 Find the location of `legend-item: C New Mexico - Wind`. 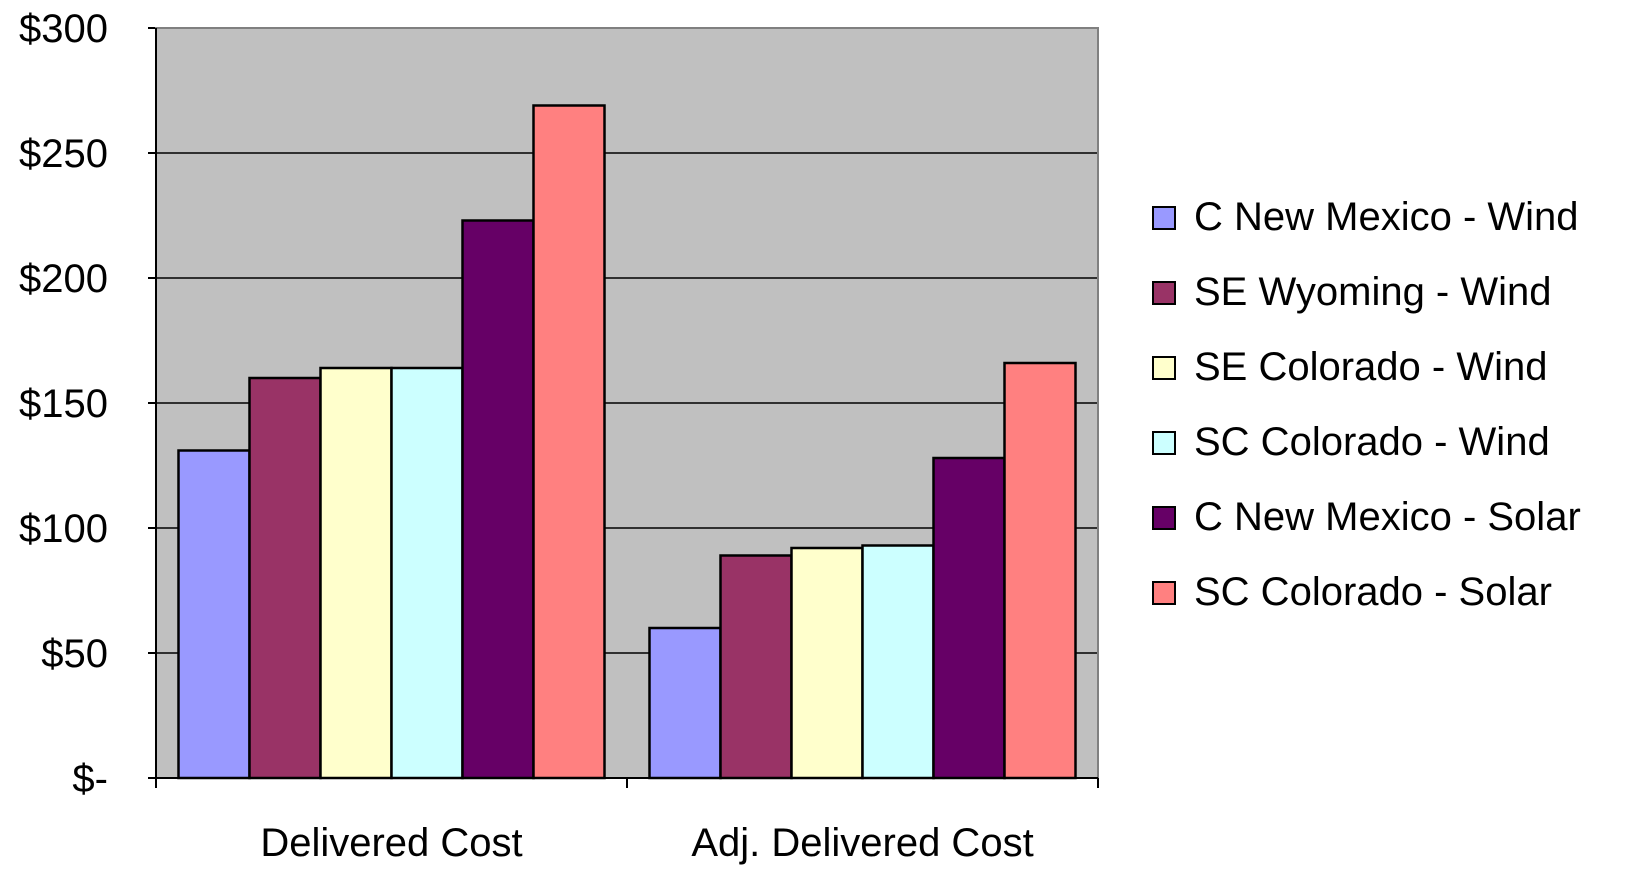

legend-item: C New Mexico - Wind is located at coordinates (1366, 217).